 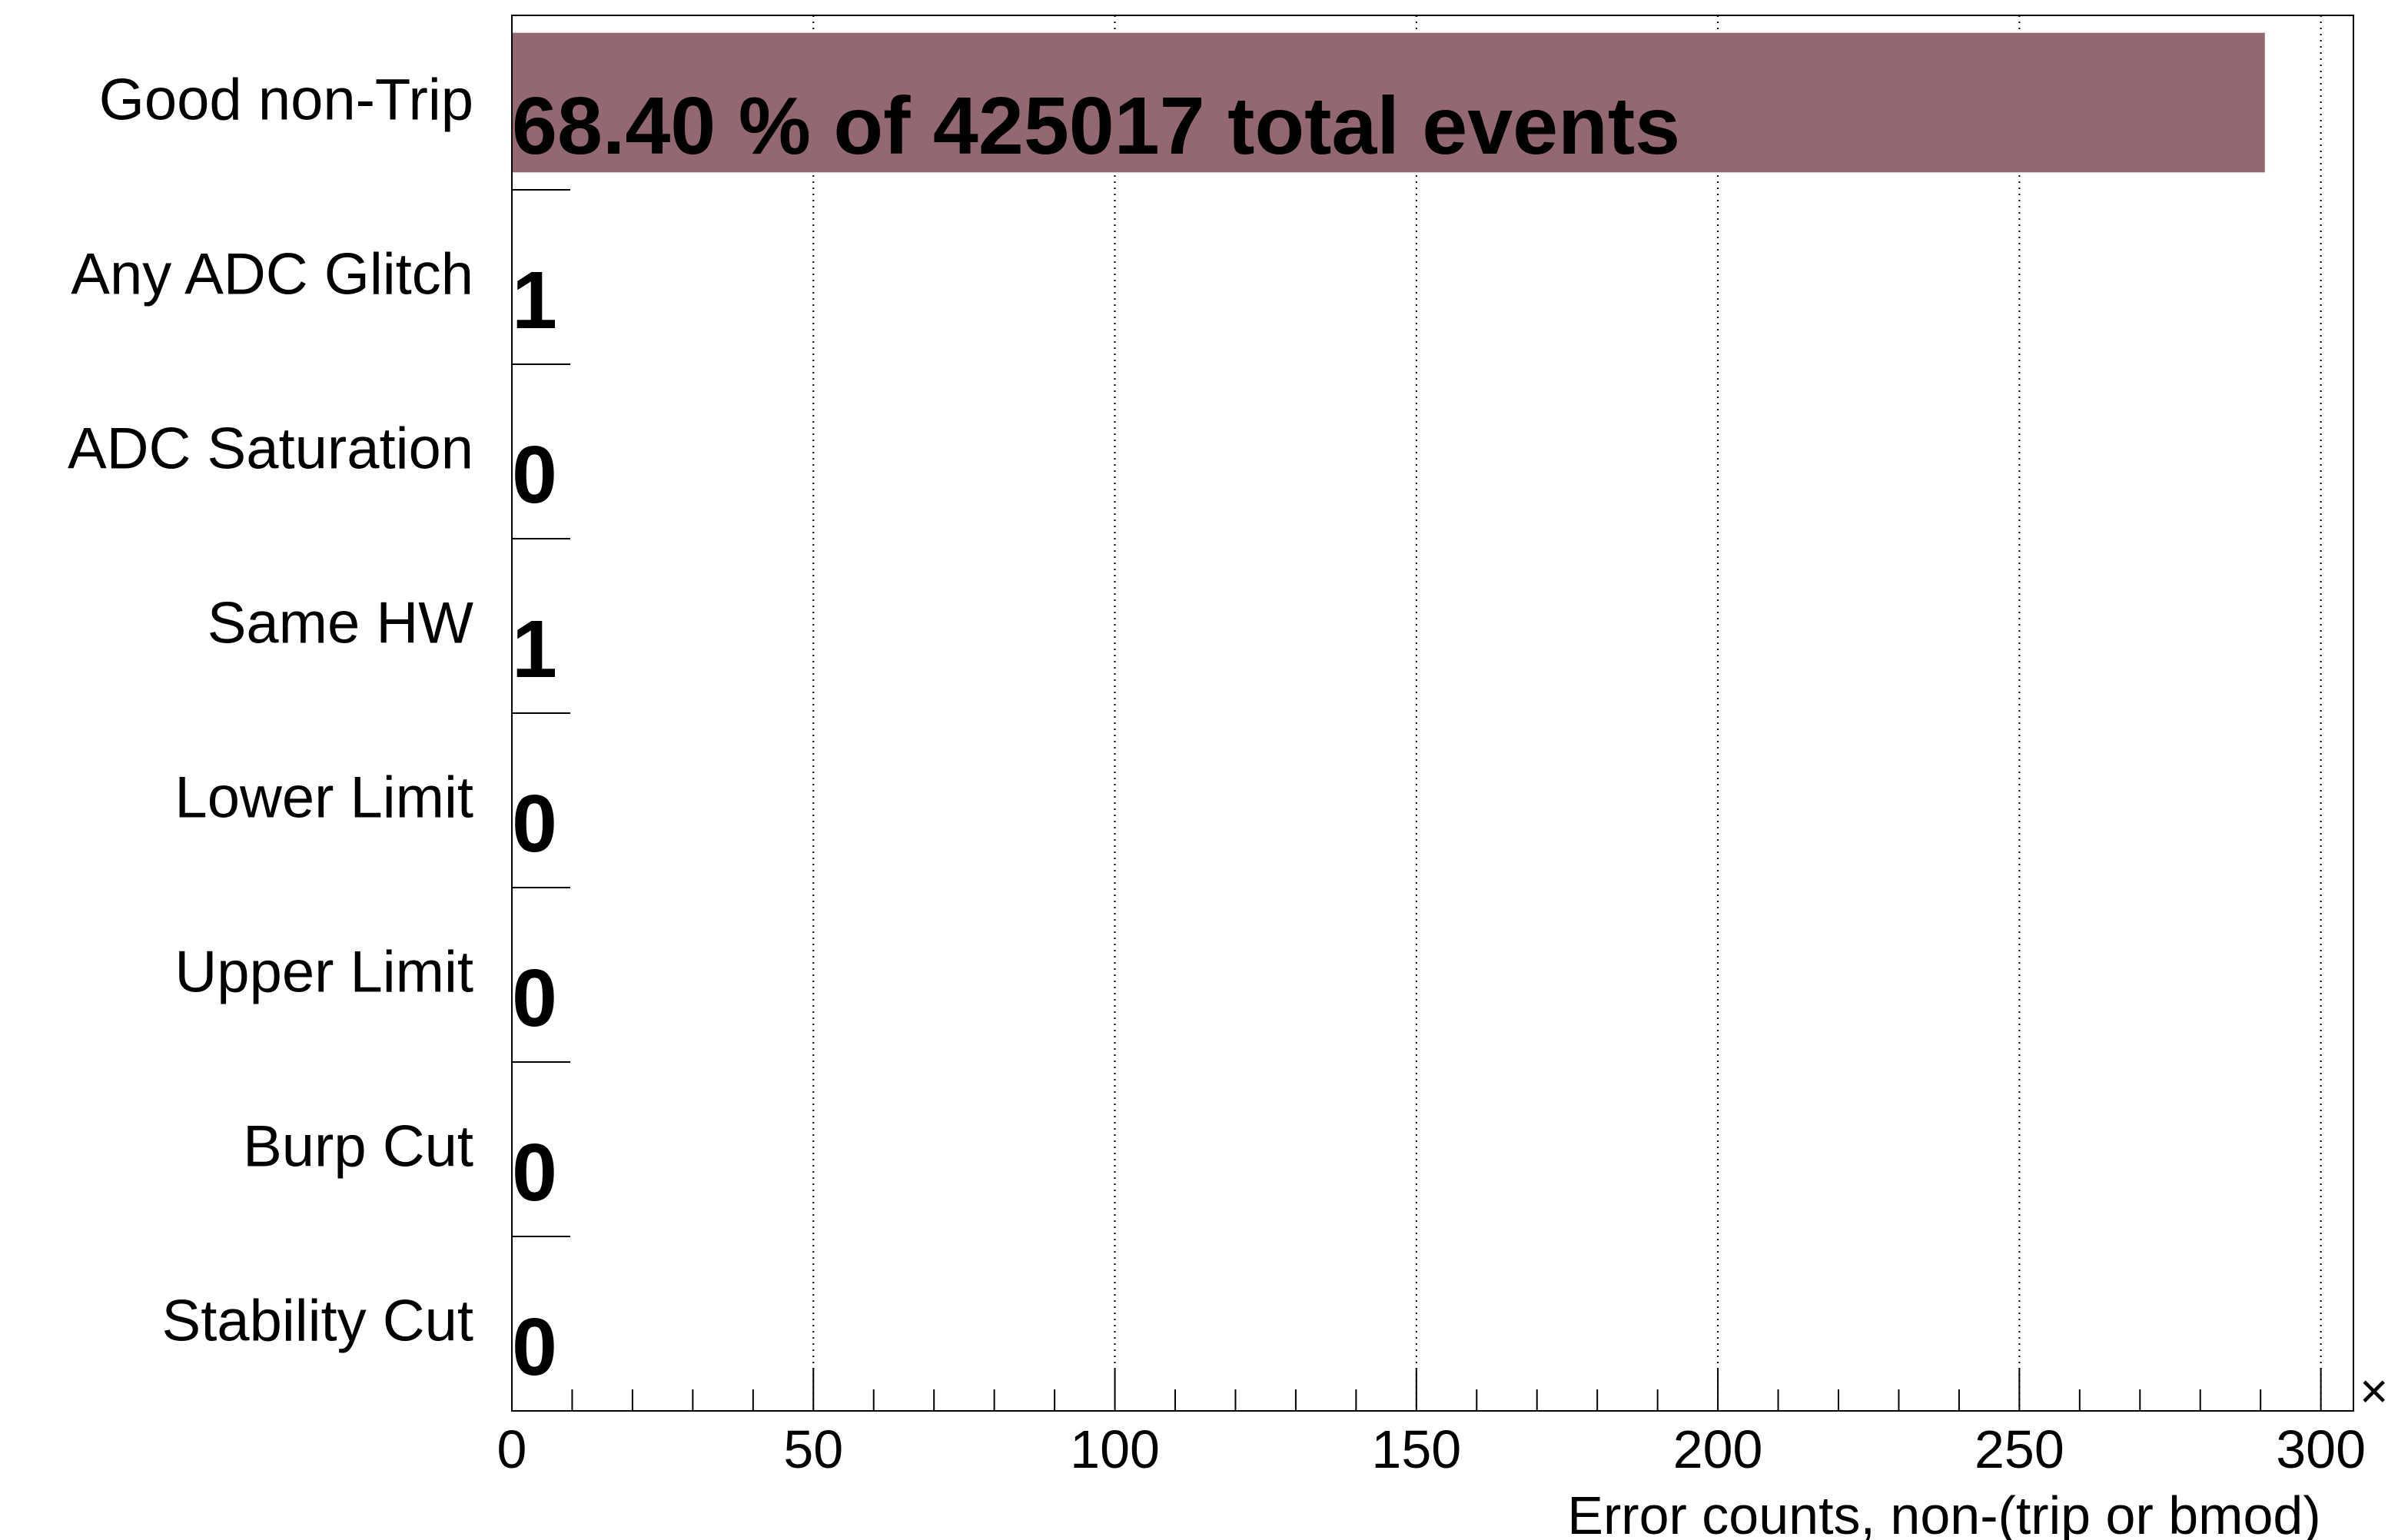 I want to click on x-tick-label: 50, so click(x=813, y=1449).